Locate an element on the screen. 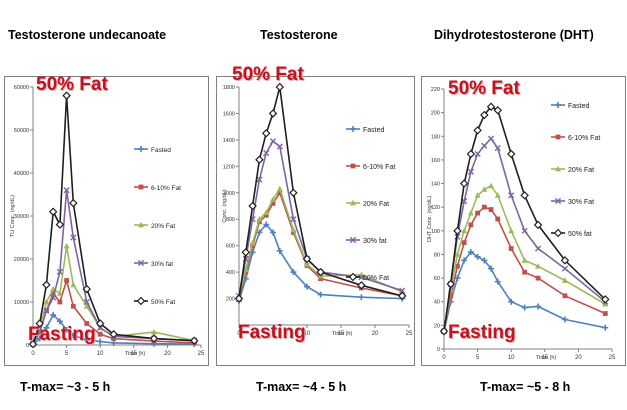  x-tick-label: 0 is located at coordinates (239, 334).